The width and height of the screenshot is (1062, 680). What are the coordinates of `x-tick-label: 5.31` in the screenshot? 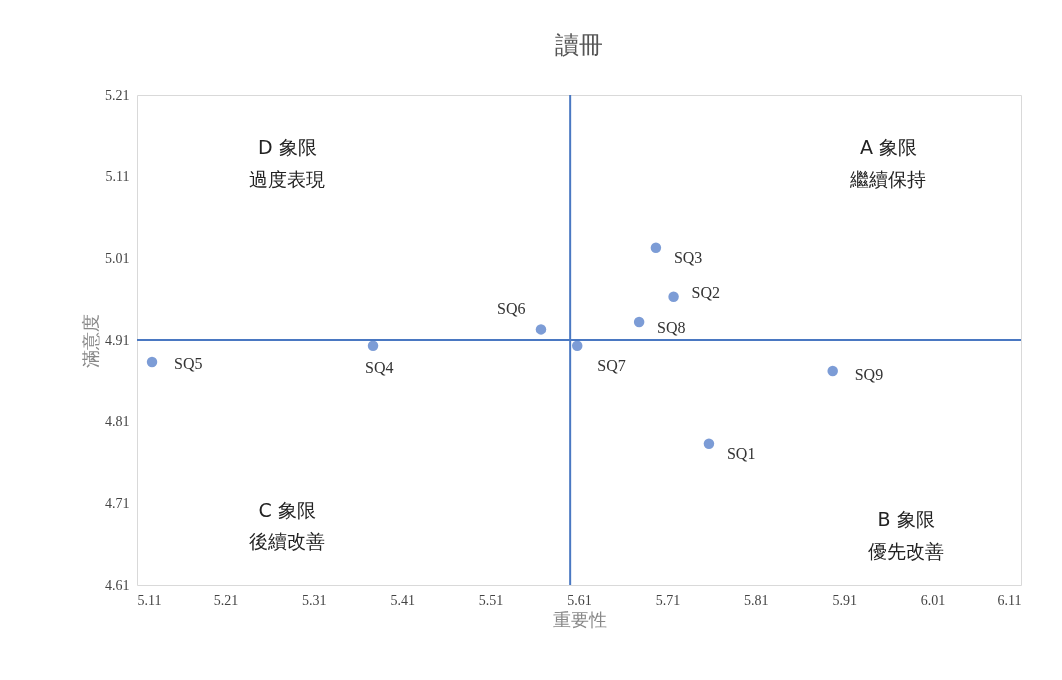 It's located at (314, 600).